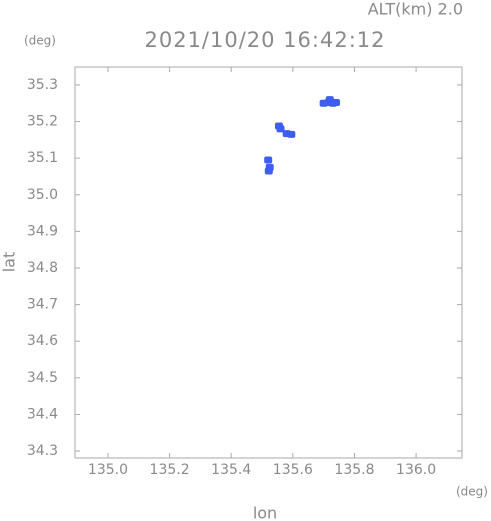 This screenshot has height=521, width=491. I want to click on y-tick-label: 34.8, so click(42, 268).